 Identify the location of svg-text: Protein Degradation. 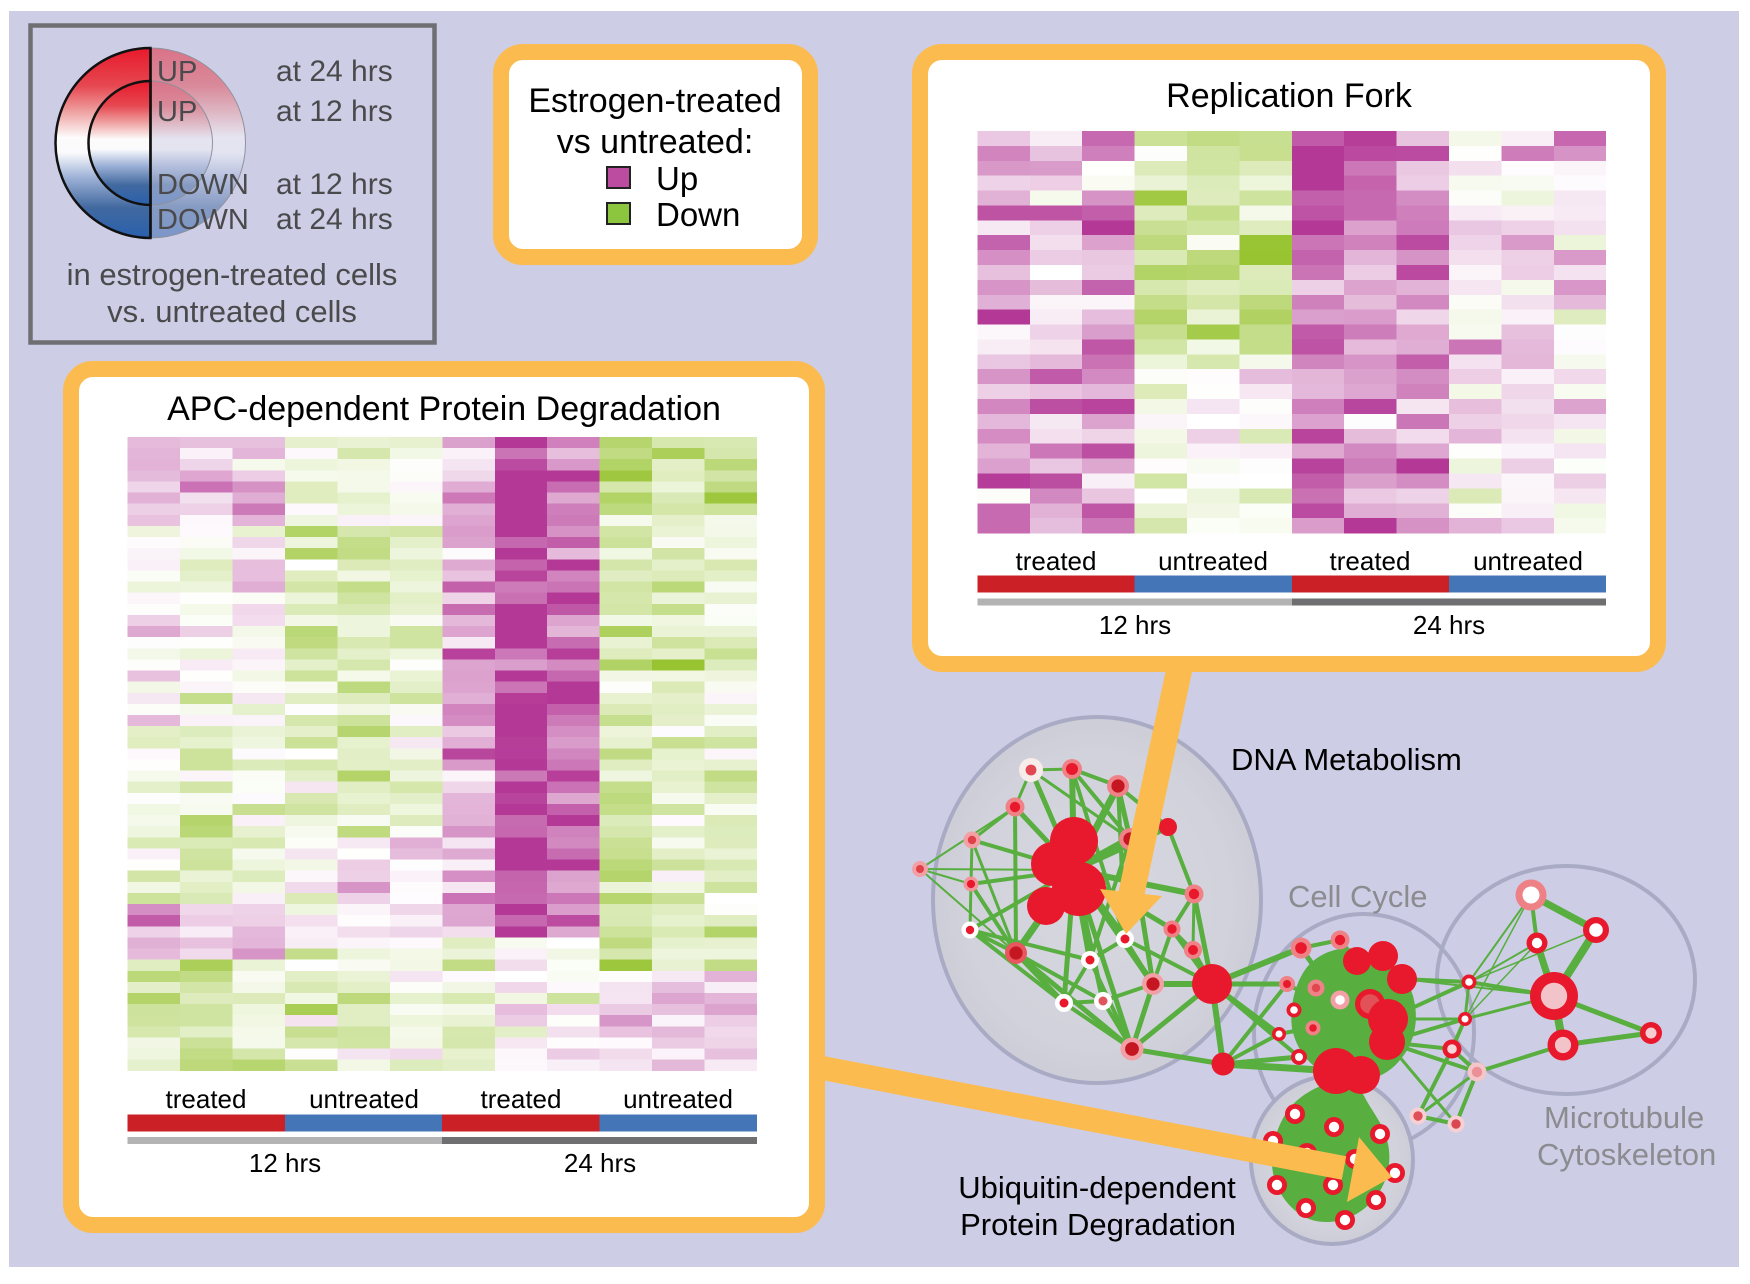
(1098, 1224).